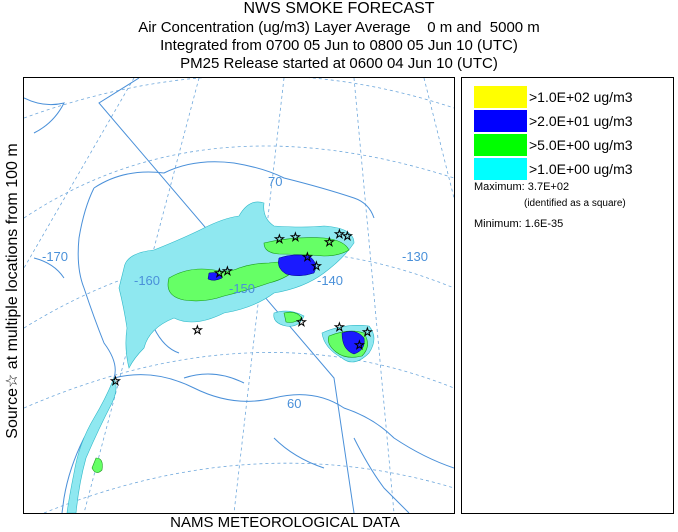  Describe the element at coordinates (581, 169) in the screenshot. I see `legend-label: >1.0E+00 ug/m3` at that location.